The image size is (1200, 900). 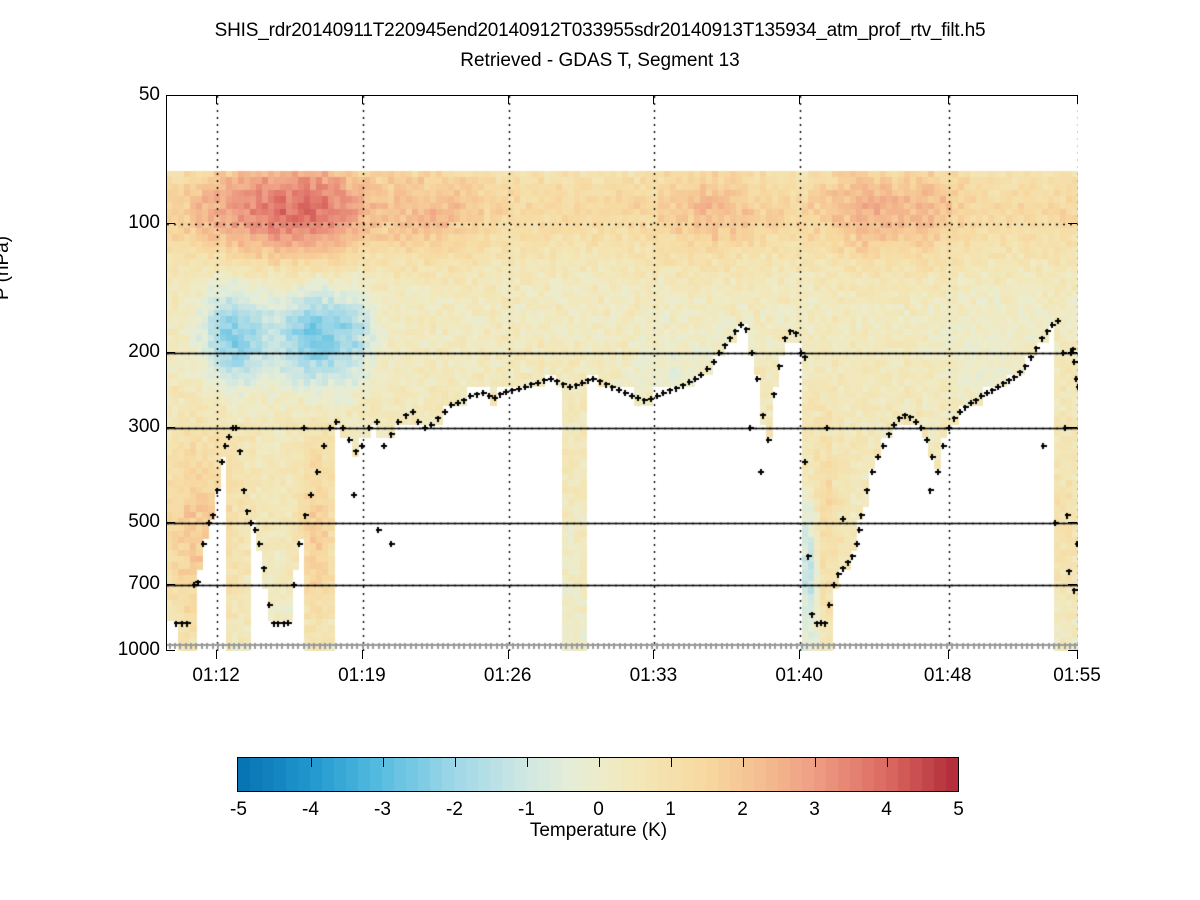 I want to click on colorbar-tick-label: -4, so click(x=310, y=809).